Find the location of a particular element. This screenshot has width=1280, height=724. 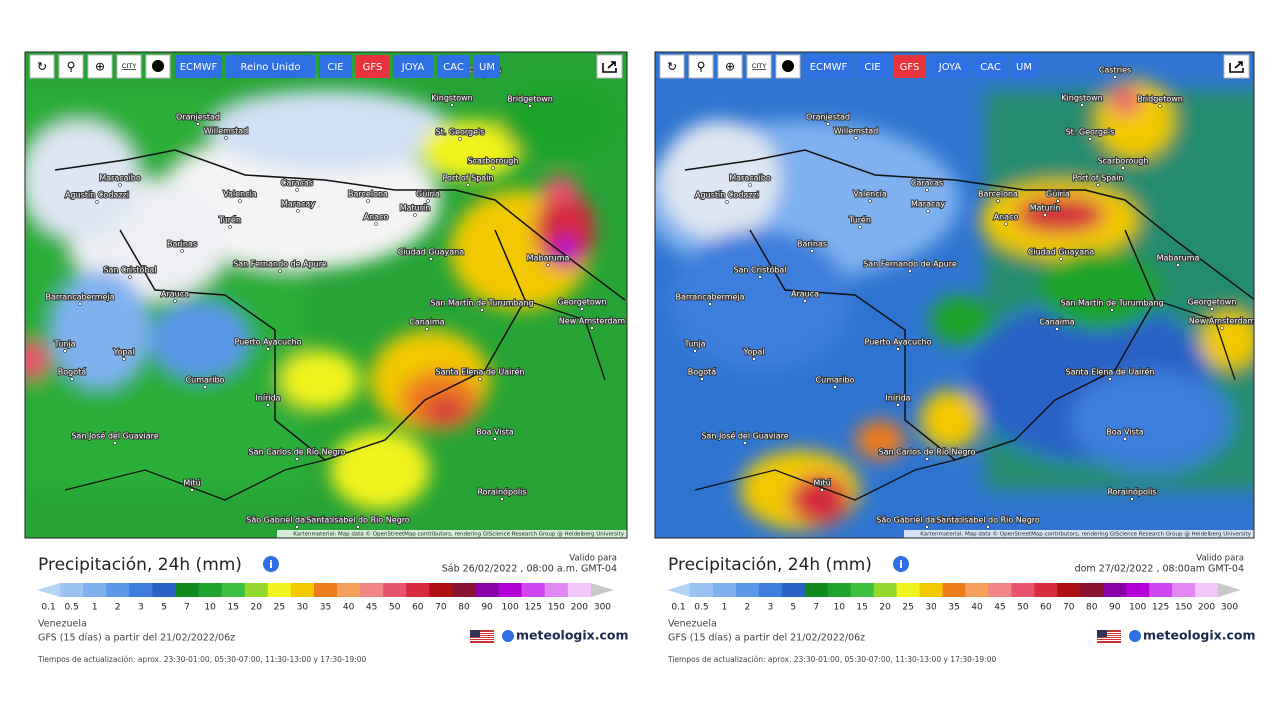

tool-icon: ⚲ is located at coordinates (701, 67).